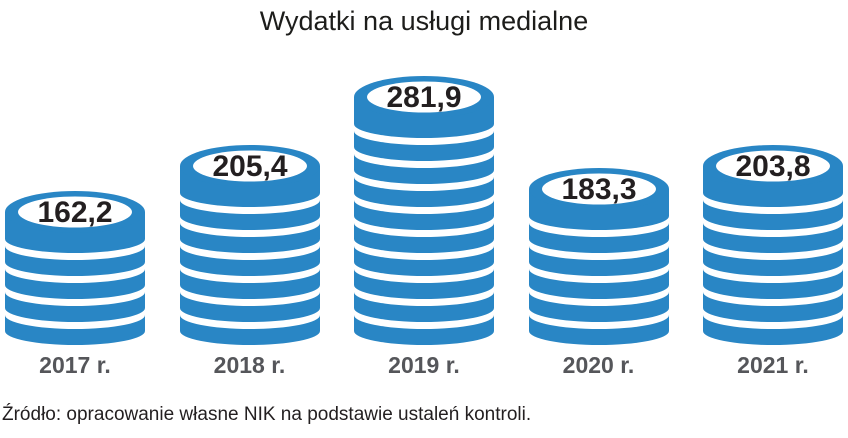  I want to click on chart-title: Wydatki na usługi medialne, so click(424, 21).